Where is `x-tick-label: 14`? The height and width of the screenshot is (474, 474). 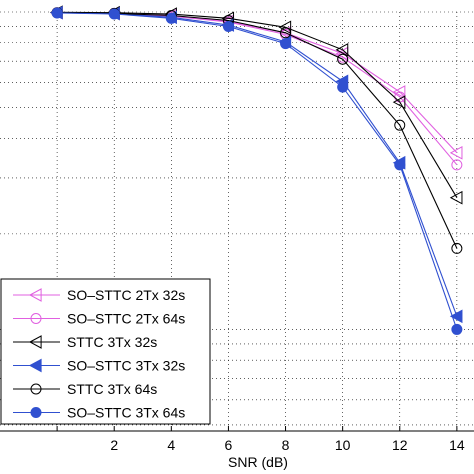 x-tick-label: 14 is located at coordinates (457, 445).